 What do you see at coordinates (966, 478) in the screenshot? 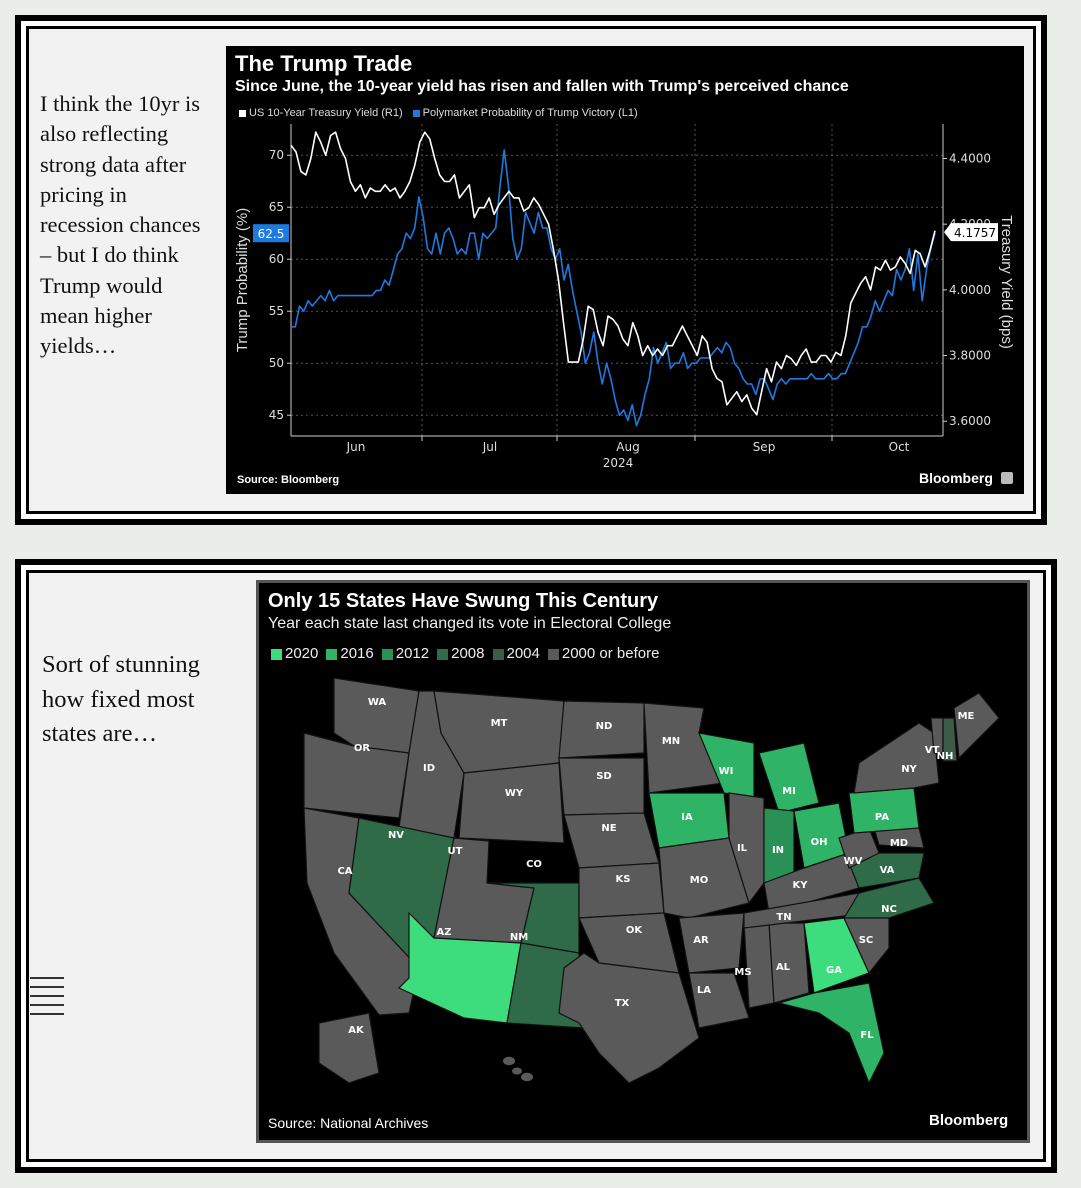
I see `bloomberg-logo: Bloomberg` at bounding box center [966, 478].